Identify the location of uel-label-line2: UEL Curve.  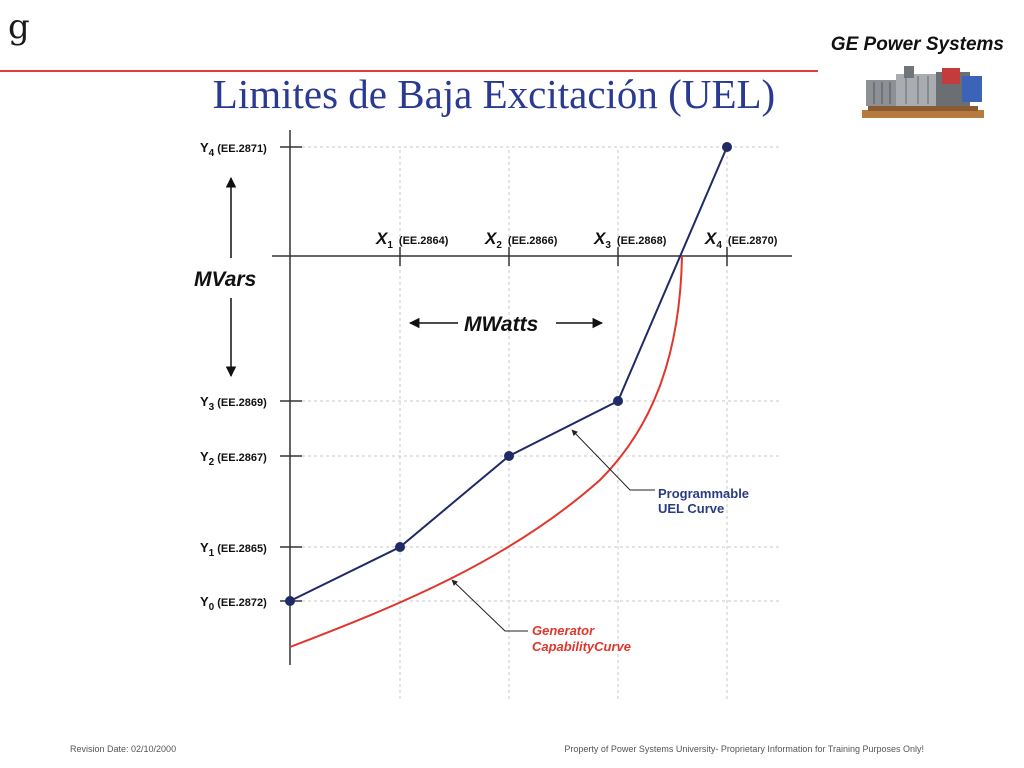
(691, 508).